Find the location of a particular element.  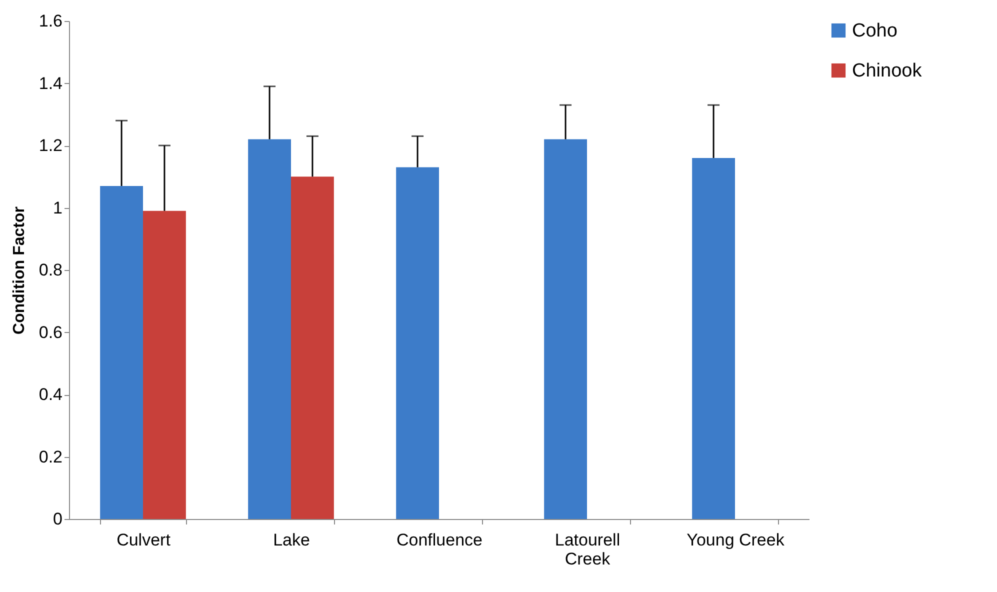

y-tick-label: 0.6 is located at coordinates (50, 332).